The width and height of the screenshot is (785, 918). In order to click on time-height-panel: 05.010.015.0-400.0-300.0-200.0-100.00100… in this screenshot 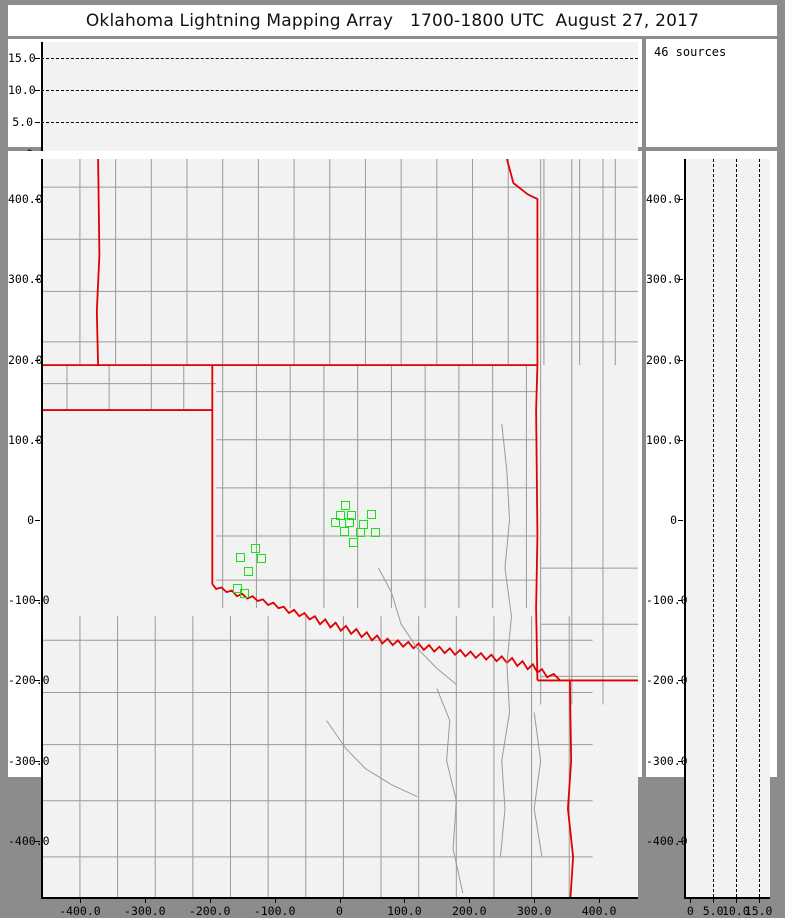, I will do `click(325, 107)`.